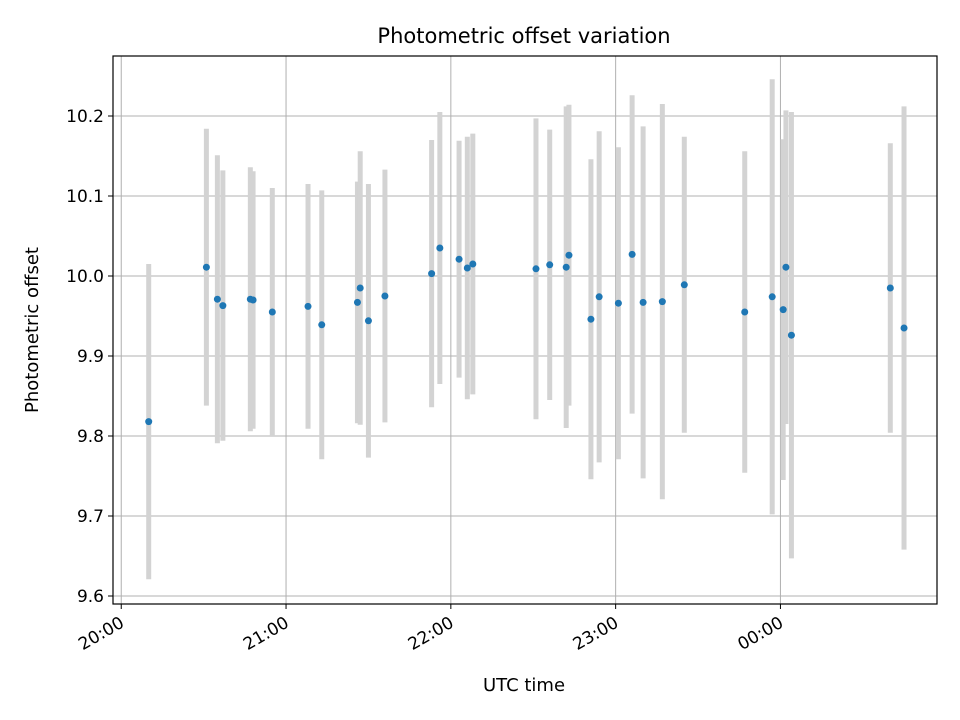 This screenshot has height=720, width=960. What do you see at coordinates (90, 597) in the screenshot?
I see `y-tick-label: 9.6` at bounding box center [90, 597].